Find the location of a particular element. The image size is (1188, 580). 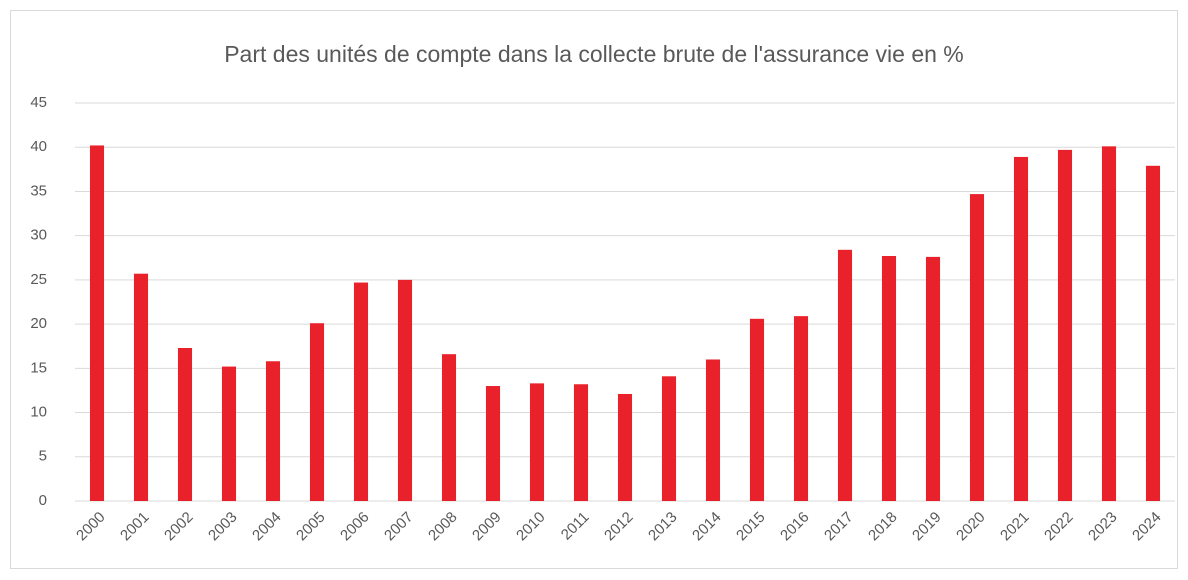

y-tick-label: 45 is located at coordinates (38, 102).